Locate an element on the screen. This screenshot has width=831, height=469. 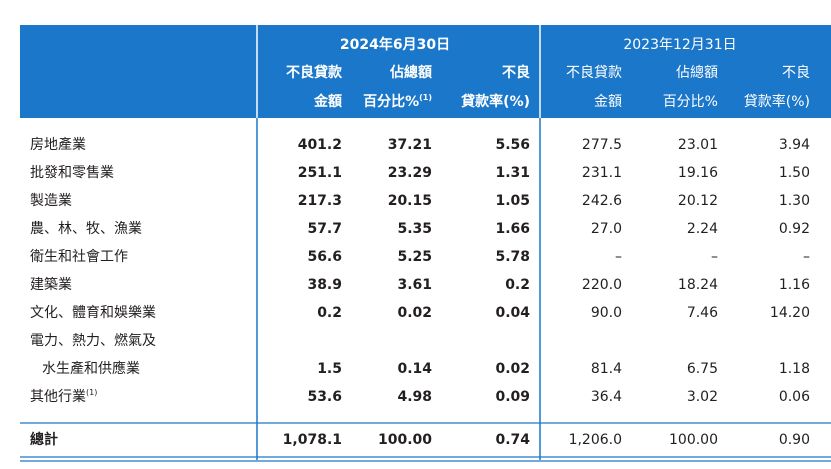
row-label-text: 文化、體育和娛樂業 is located at coordinates (93, 312).